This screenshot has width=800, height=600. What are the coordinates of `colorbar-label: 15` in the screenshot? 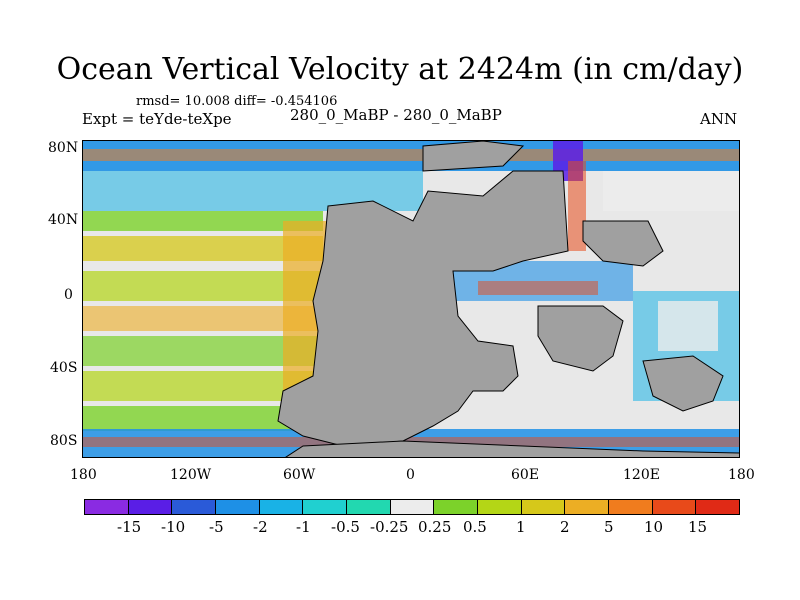 It's located at (698, 527).